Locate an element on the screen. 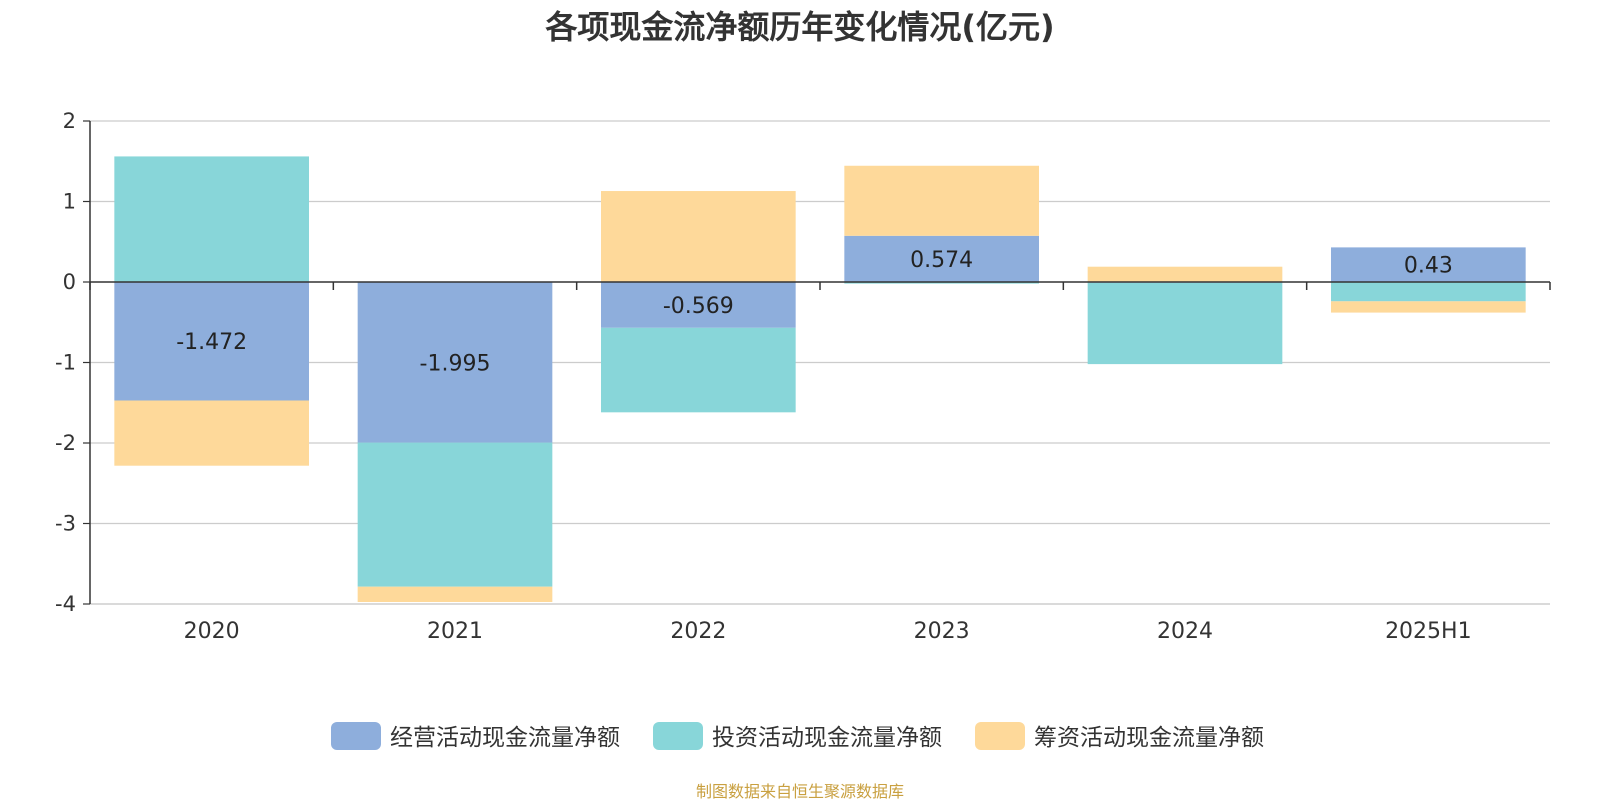 The width and height of the screenshot is (1600, 800). legend-label: 投资活动现金流量净额 is located at coordinates (827, 738).